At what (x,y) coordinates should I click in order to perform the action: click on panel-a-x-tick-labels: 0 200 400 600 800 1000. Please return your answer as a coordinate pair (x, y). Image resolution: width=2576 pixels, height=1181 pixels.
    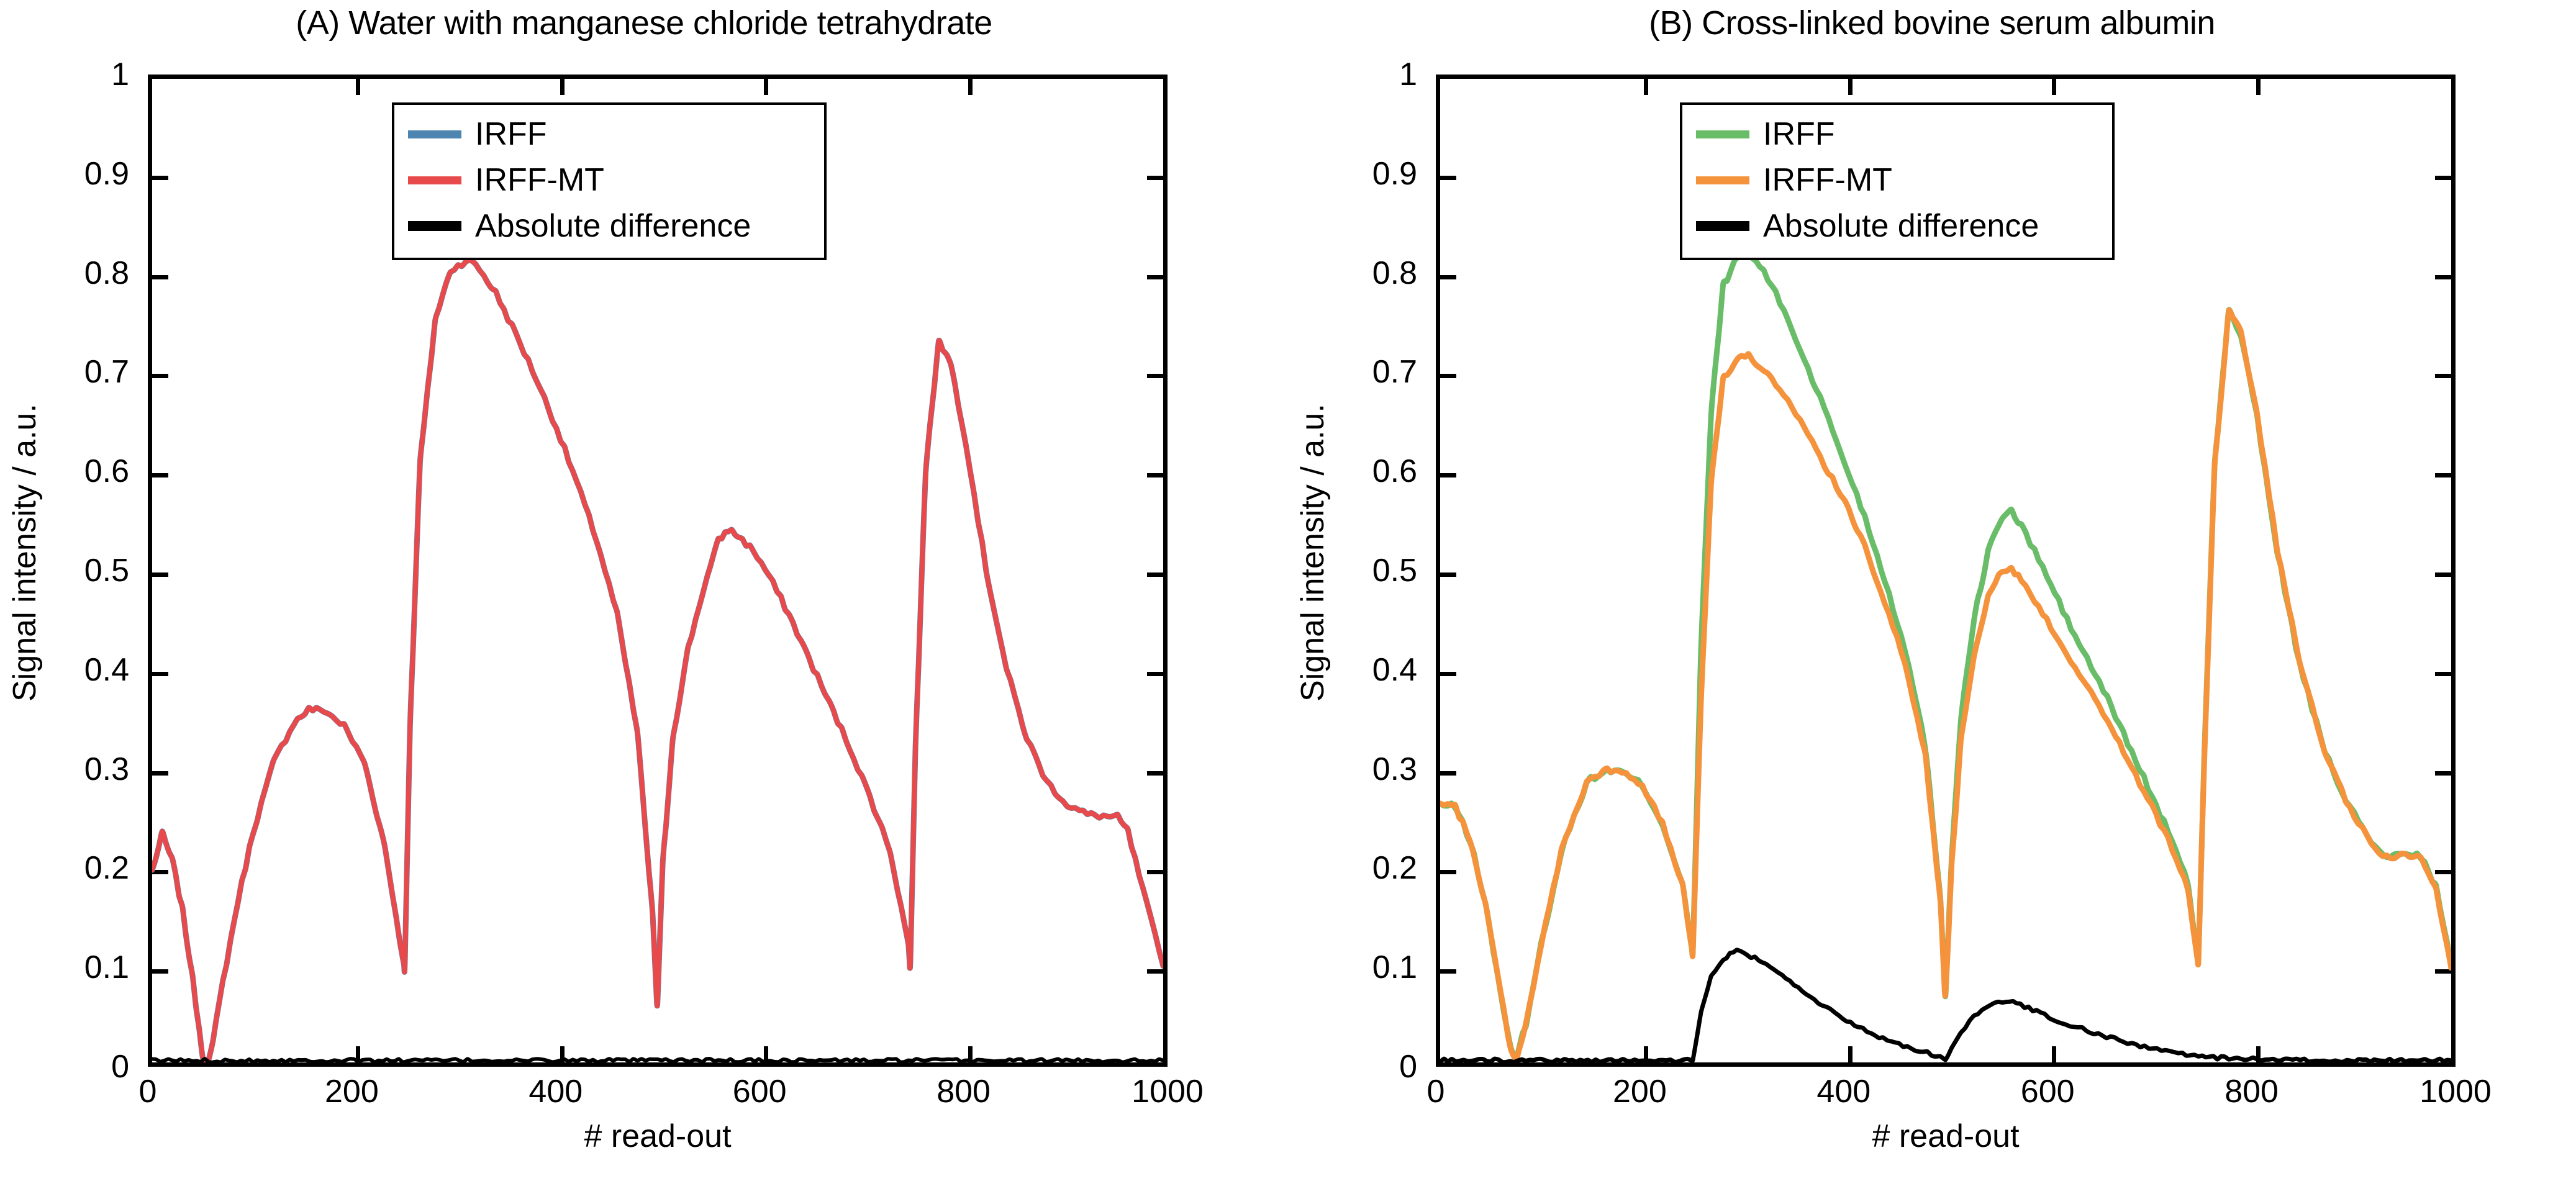
    Looking at the image, I should click on (671, 1094).